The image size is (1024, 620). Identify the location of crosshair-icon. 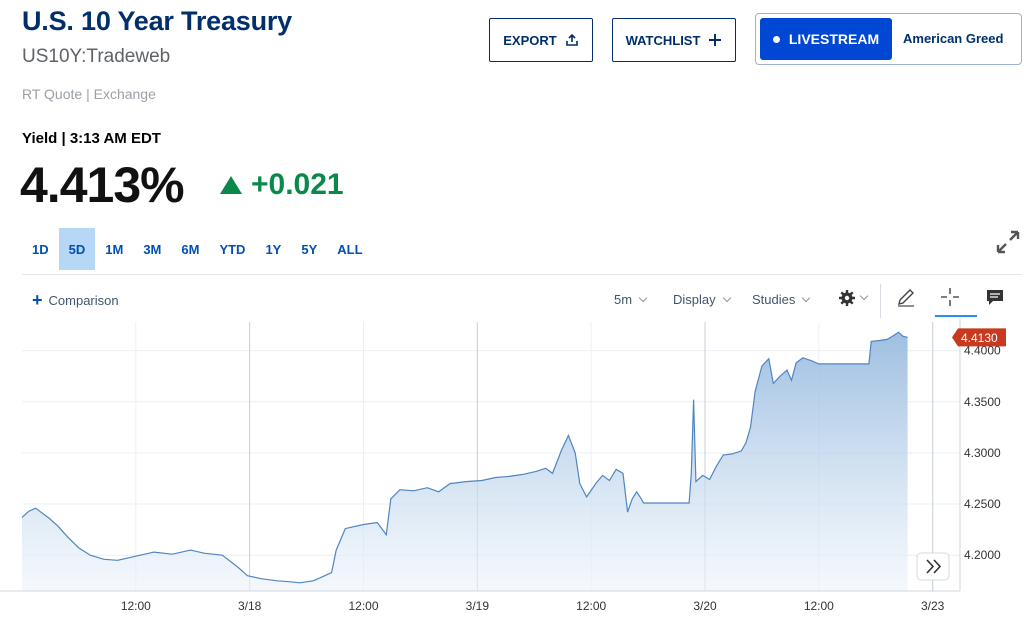
(950, 297).